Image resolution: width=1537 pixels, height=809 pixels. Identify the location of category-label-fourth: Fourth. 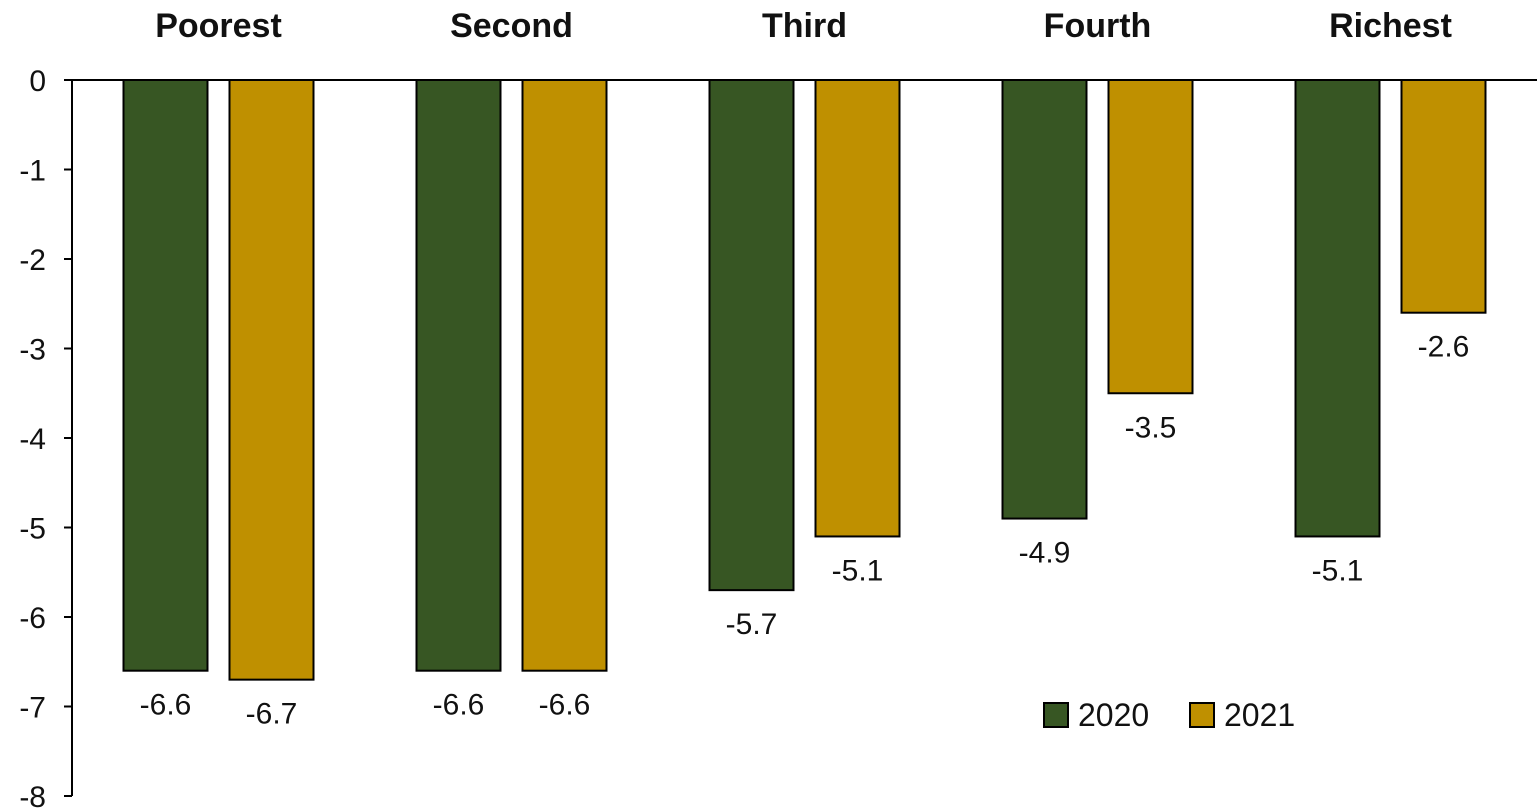
(1098, 26).